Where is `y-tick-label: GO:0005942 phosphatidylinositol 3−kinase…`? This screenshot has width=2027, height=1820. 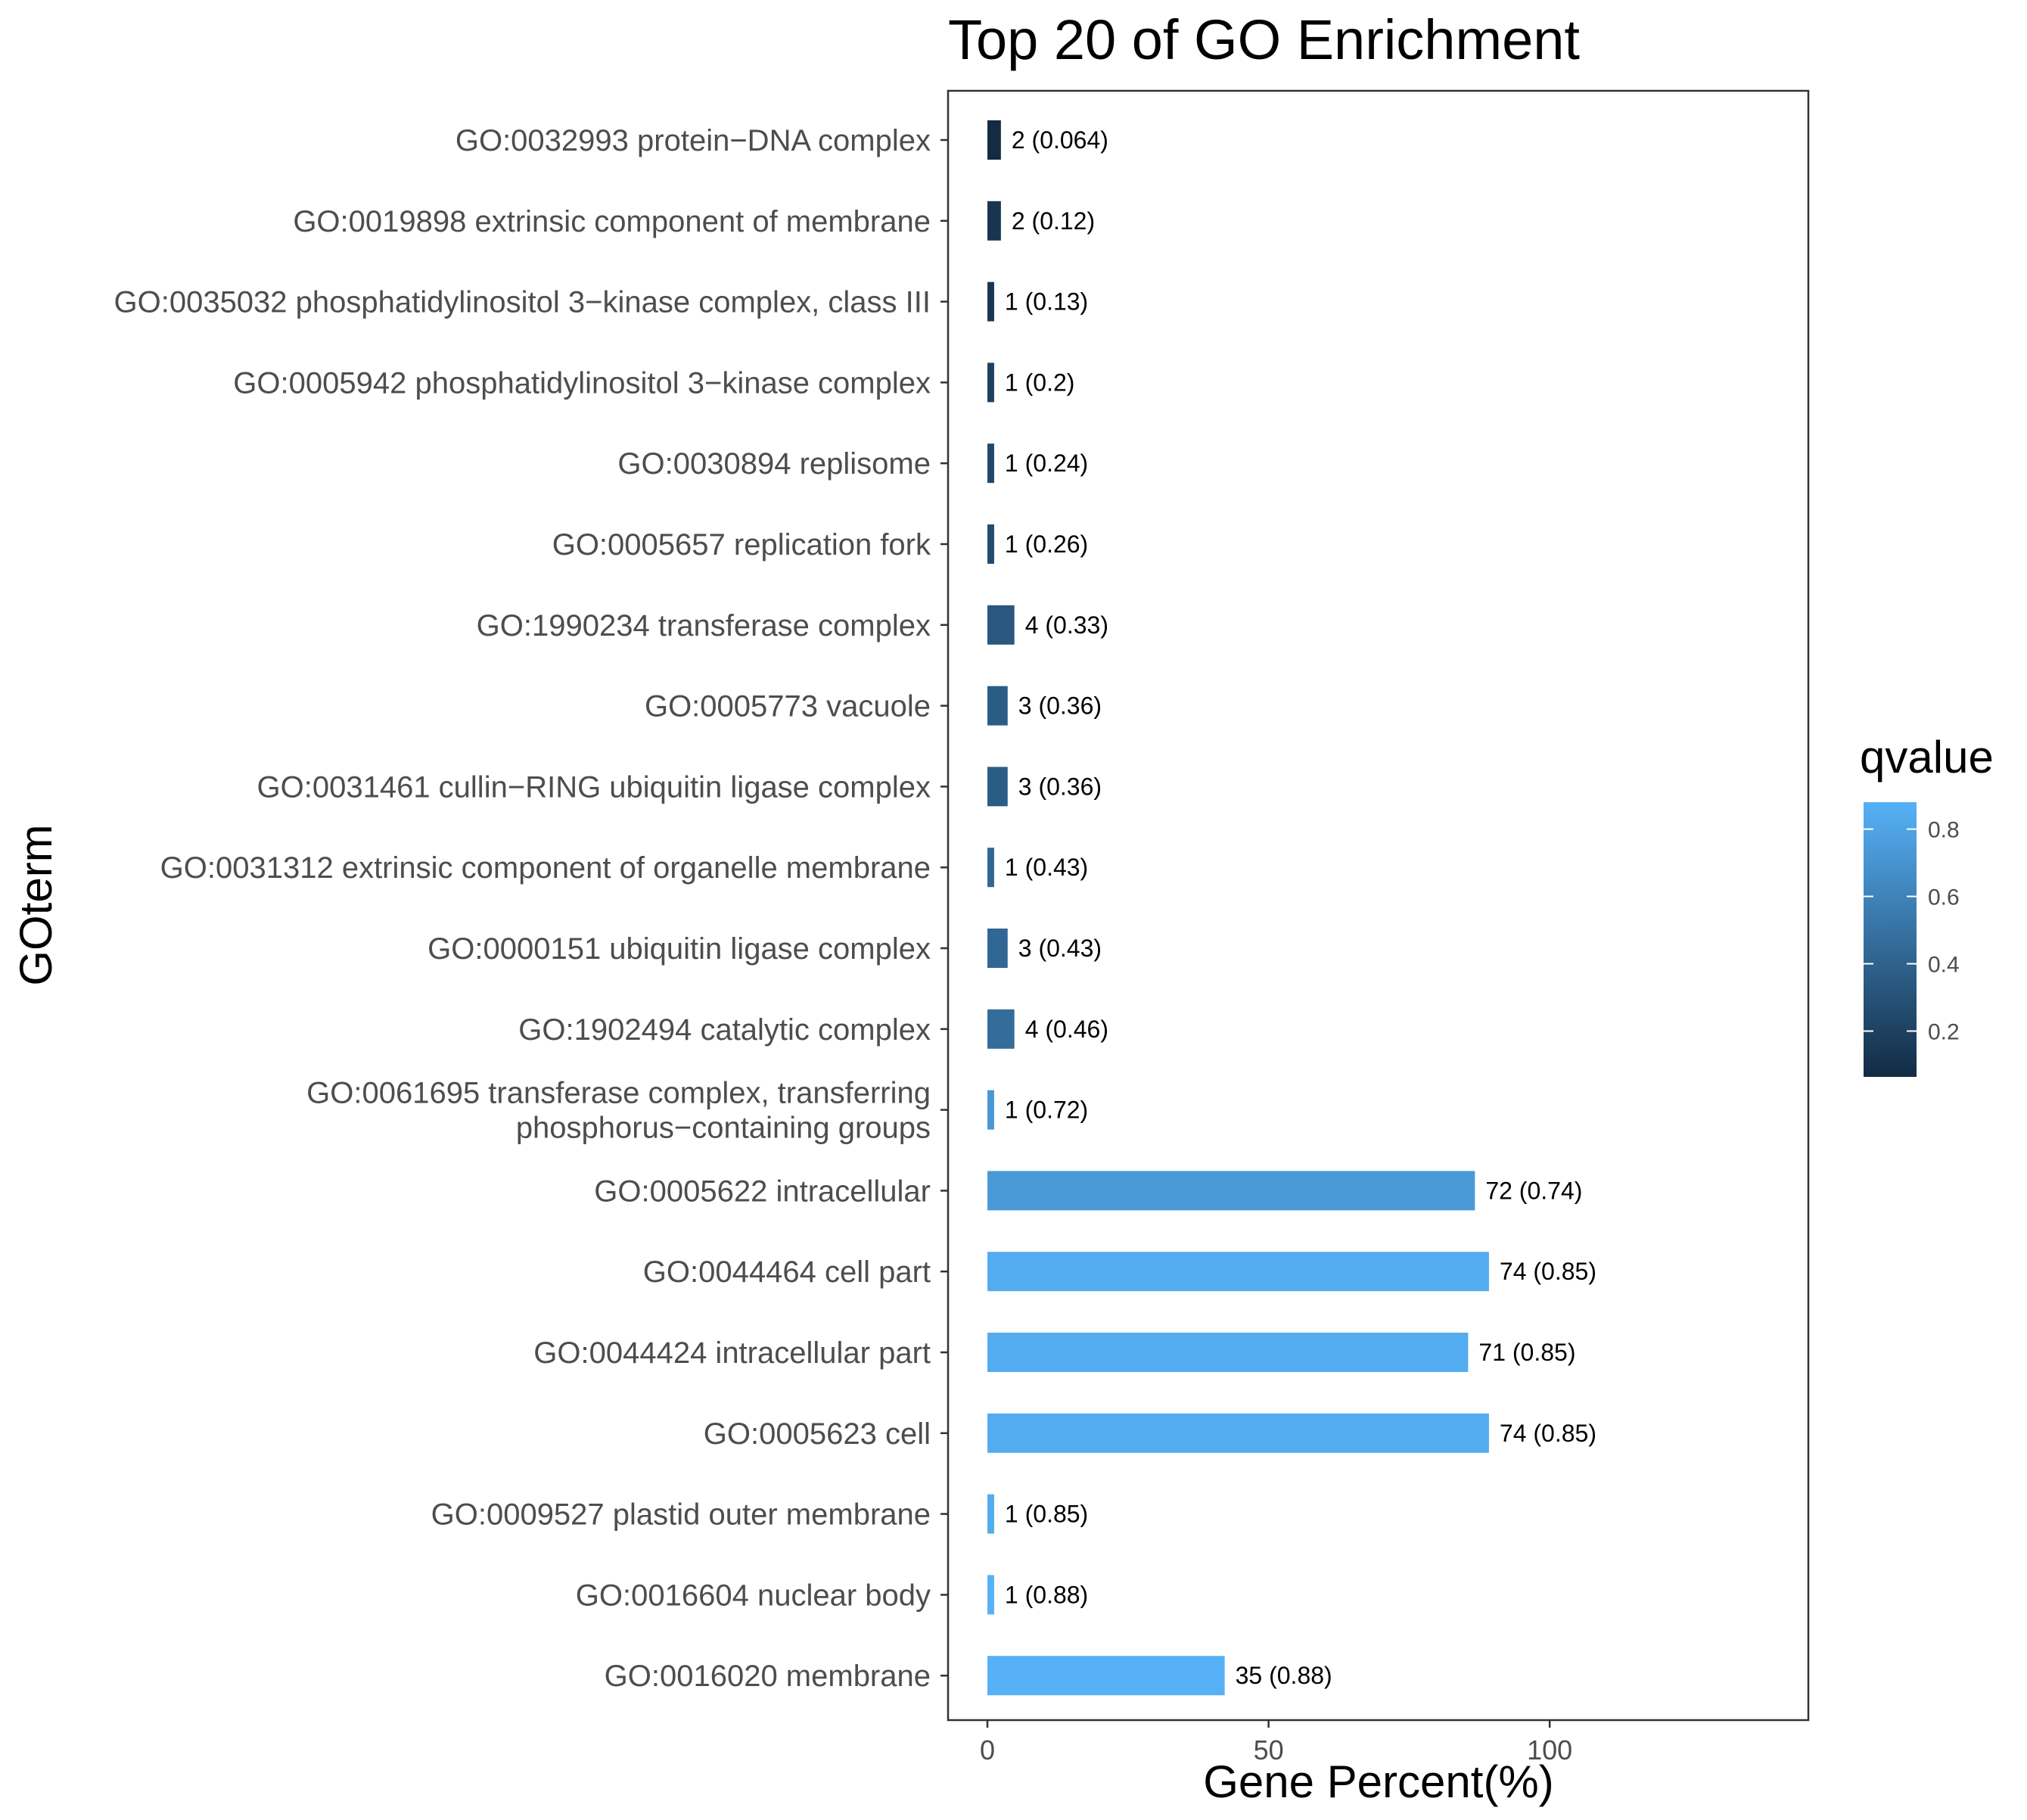 y-tick-label: GO:0005942 phosphatidylinositol 3−kinase… is located at coordinates (582, 383).